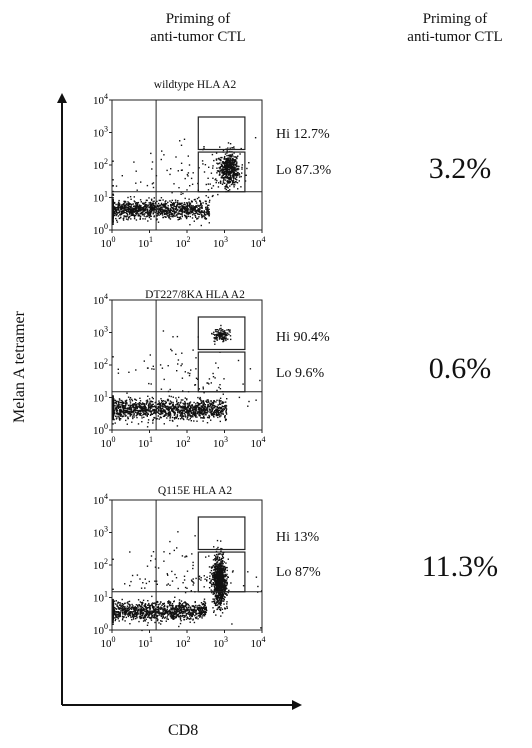 The height and width of the screenshot is (748, 532). I want to click on x-tick-label: 101, so click(145, 442).